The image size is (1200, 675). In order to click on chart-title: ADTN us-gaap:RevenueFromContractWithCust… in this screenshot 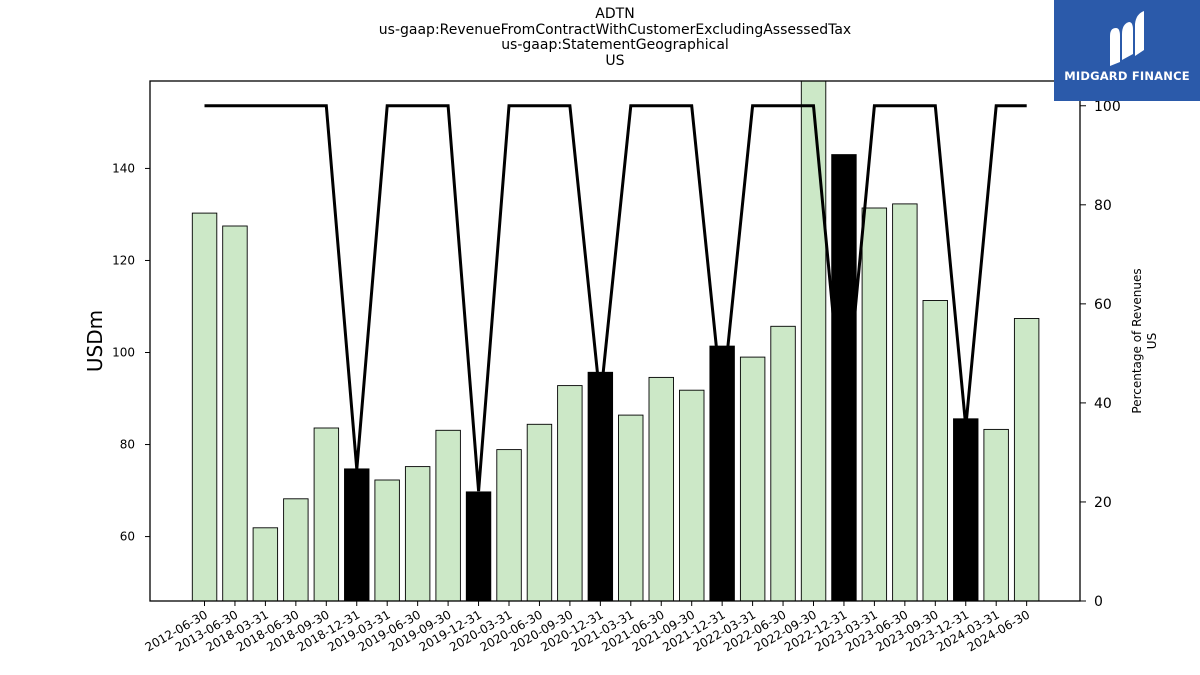, I will do `click(615, 37)`.